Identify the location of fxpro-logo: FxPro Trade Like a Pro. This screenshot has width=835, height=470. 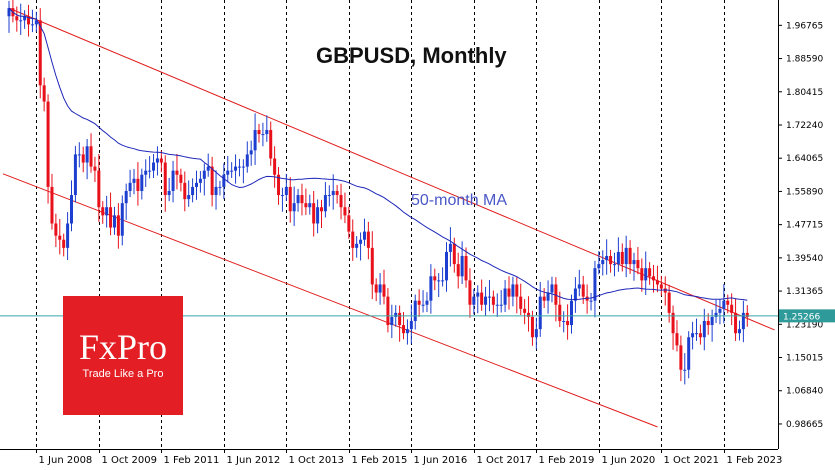
(123, 355).